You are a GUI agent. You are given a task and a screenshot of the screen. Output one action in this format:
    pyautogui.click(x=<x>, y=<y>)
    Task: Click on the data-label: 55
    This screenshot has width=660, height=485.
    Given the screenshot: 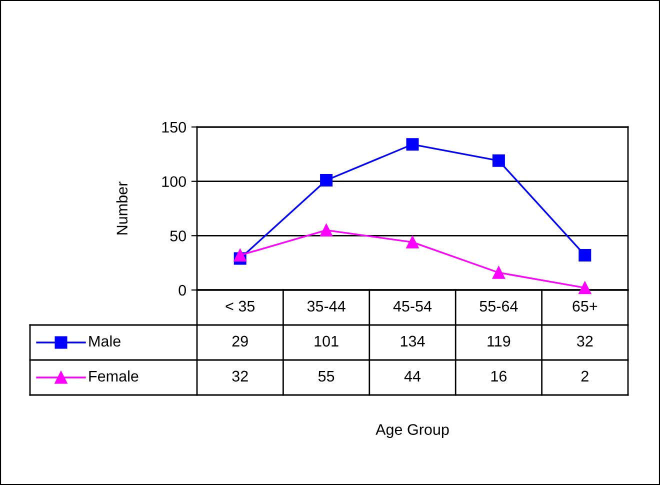 What is the action you would take?
    pyautogui.click(x=326, y=376)
    